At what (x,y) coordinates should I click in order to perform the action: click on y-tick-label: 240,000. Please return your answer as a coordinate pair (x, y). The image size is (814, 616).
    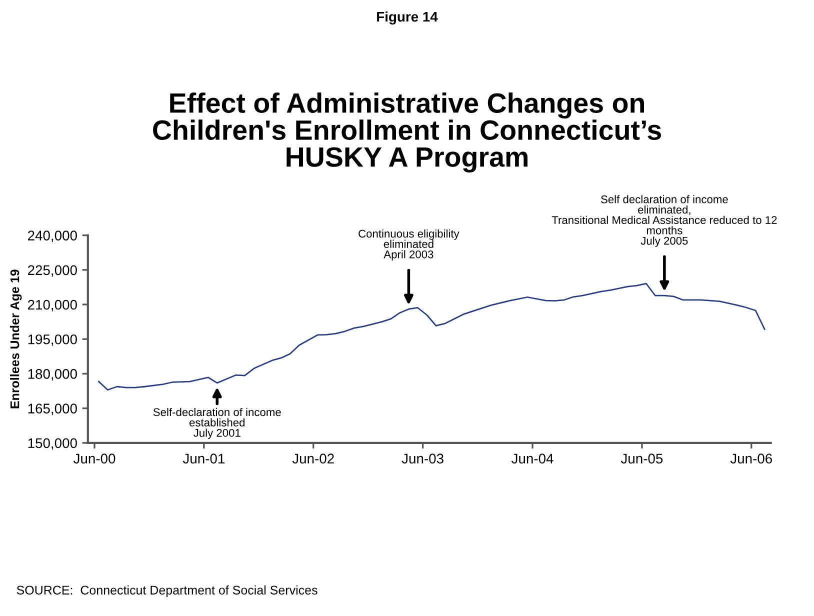
    Looking at the image, I should click on (52, 236).